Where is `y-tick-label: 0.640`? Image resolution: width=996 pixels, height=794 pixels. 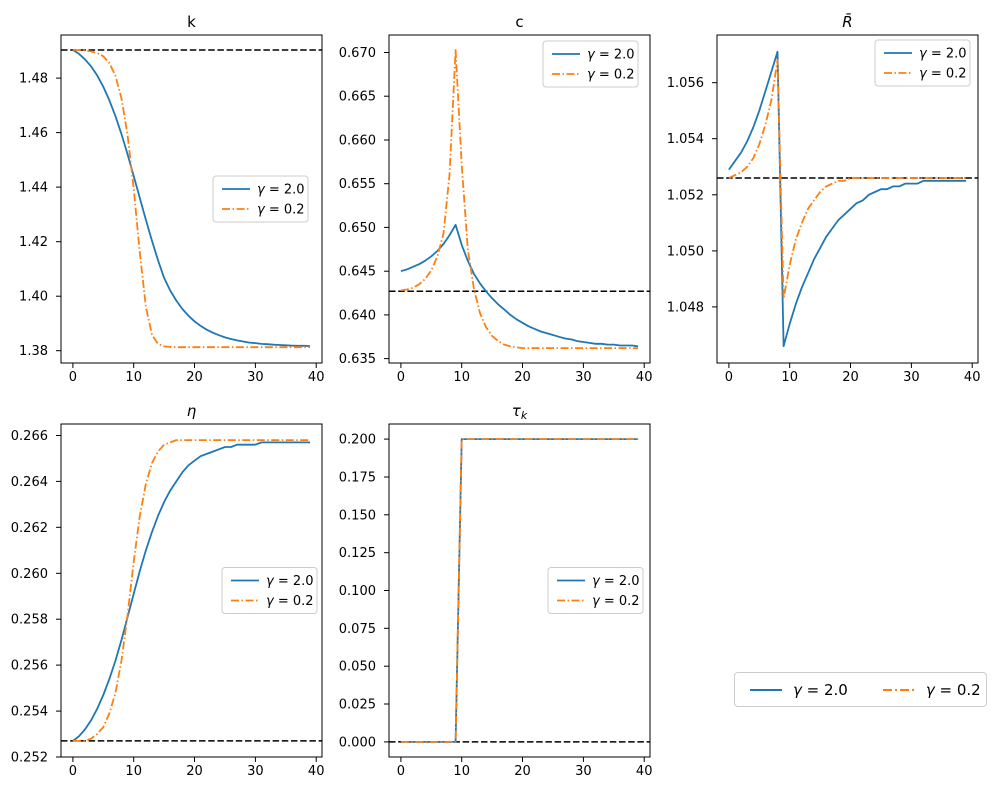
y-tick-label: 0.640 is located at coordinates (357, 315).